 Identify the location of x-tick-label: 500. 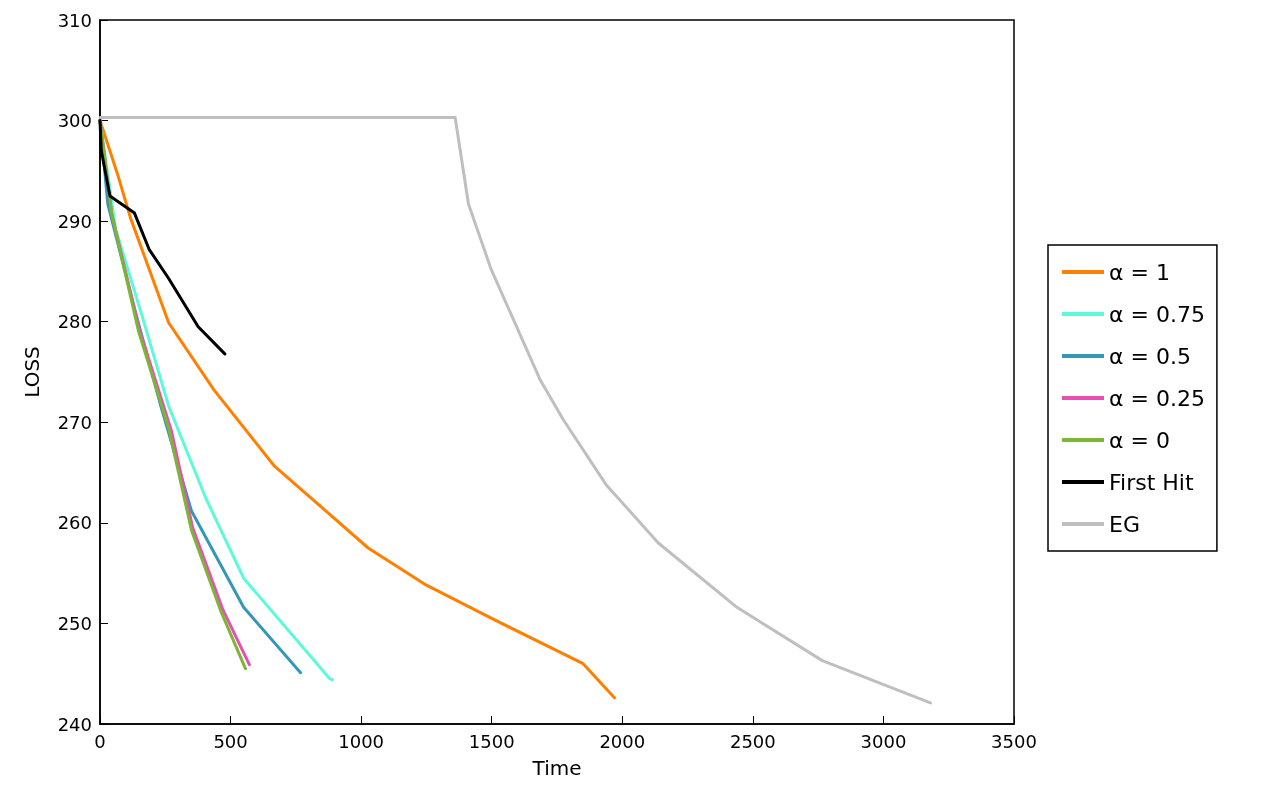
(230, 741).